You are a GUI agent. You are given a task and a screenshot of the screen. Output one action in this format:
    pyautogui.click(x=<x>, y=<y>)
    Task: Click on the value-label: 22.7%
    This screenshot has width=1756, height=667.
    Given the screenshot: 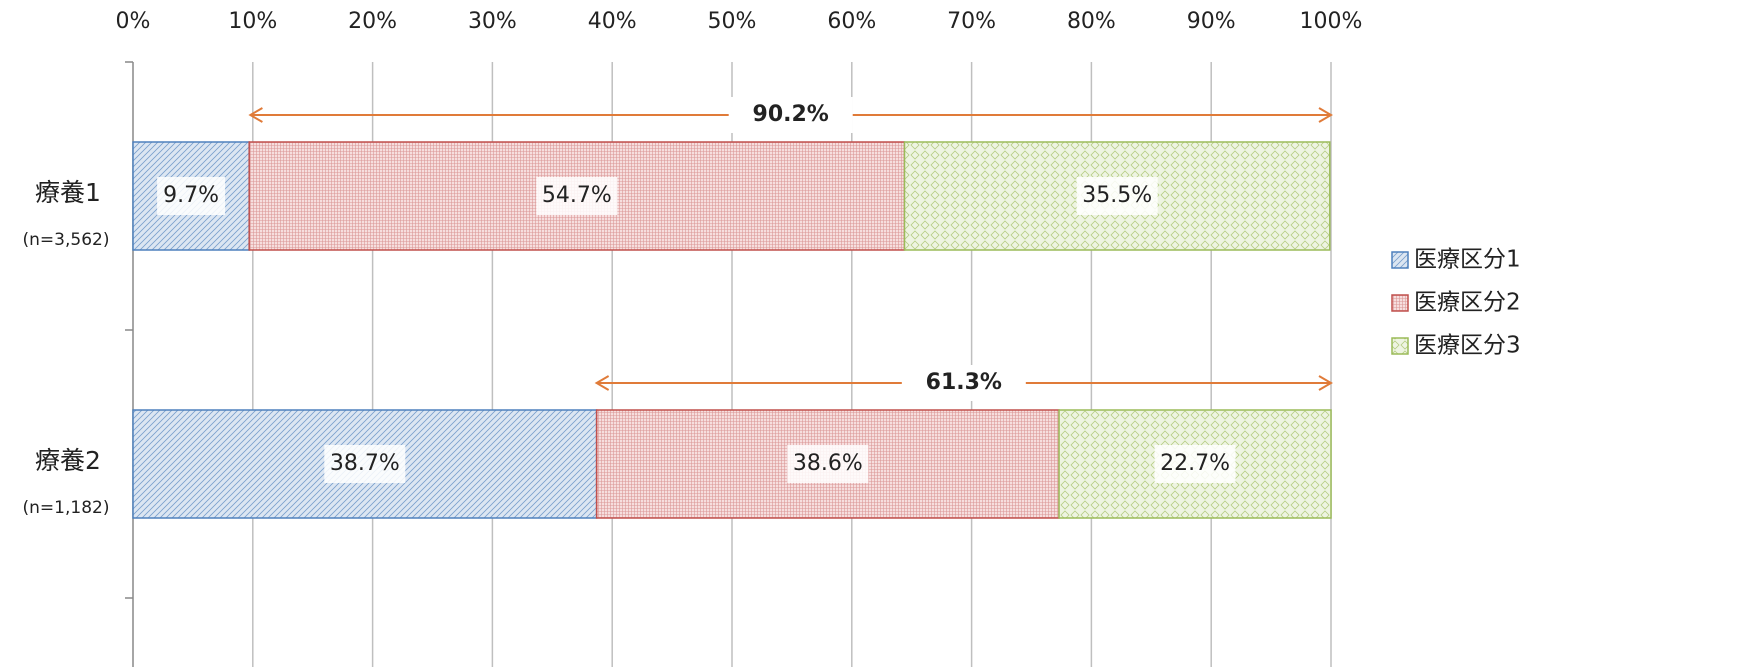 What is the action you would take?
    pyautogui.click(x=1195, y=463)
    